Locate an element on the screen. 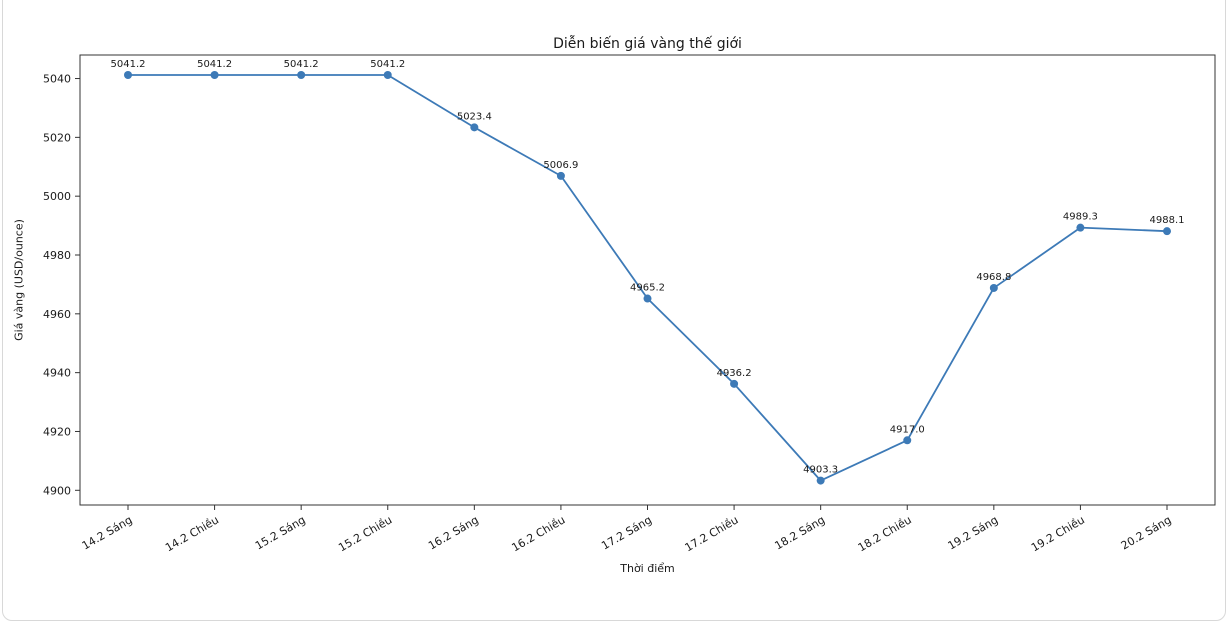 The height and width of the screenshot is (634, 1228). x-tick-label: 18.2 Sáng is located at coordinates (799, 532).